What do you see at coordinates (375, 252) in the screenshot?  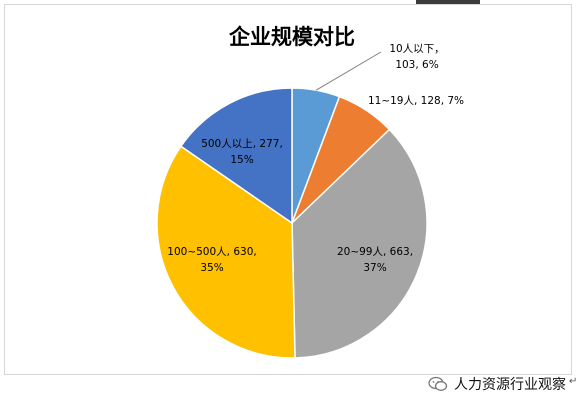 I see `slice-label-line: 20~99人, 663,` at bounding box center [375, 252].